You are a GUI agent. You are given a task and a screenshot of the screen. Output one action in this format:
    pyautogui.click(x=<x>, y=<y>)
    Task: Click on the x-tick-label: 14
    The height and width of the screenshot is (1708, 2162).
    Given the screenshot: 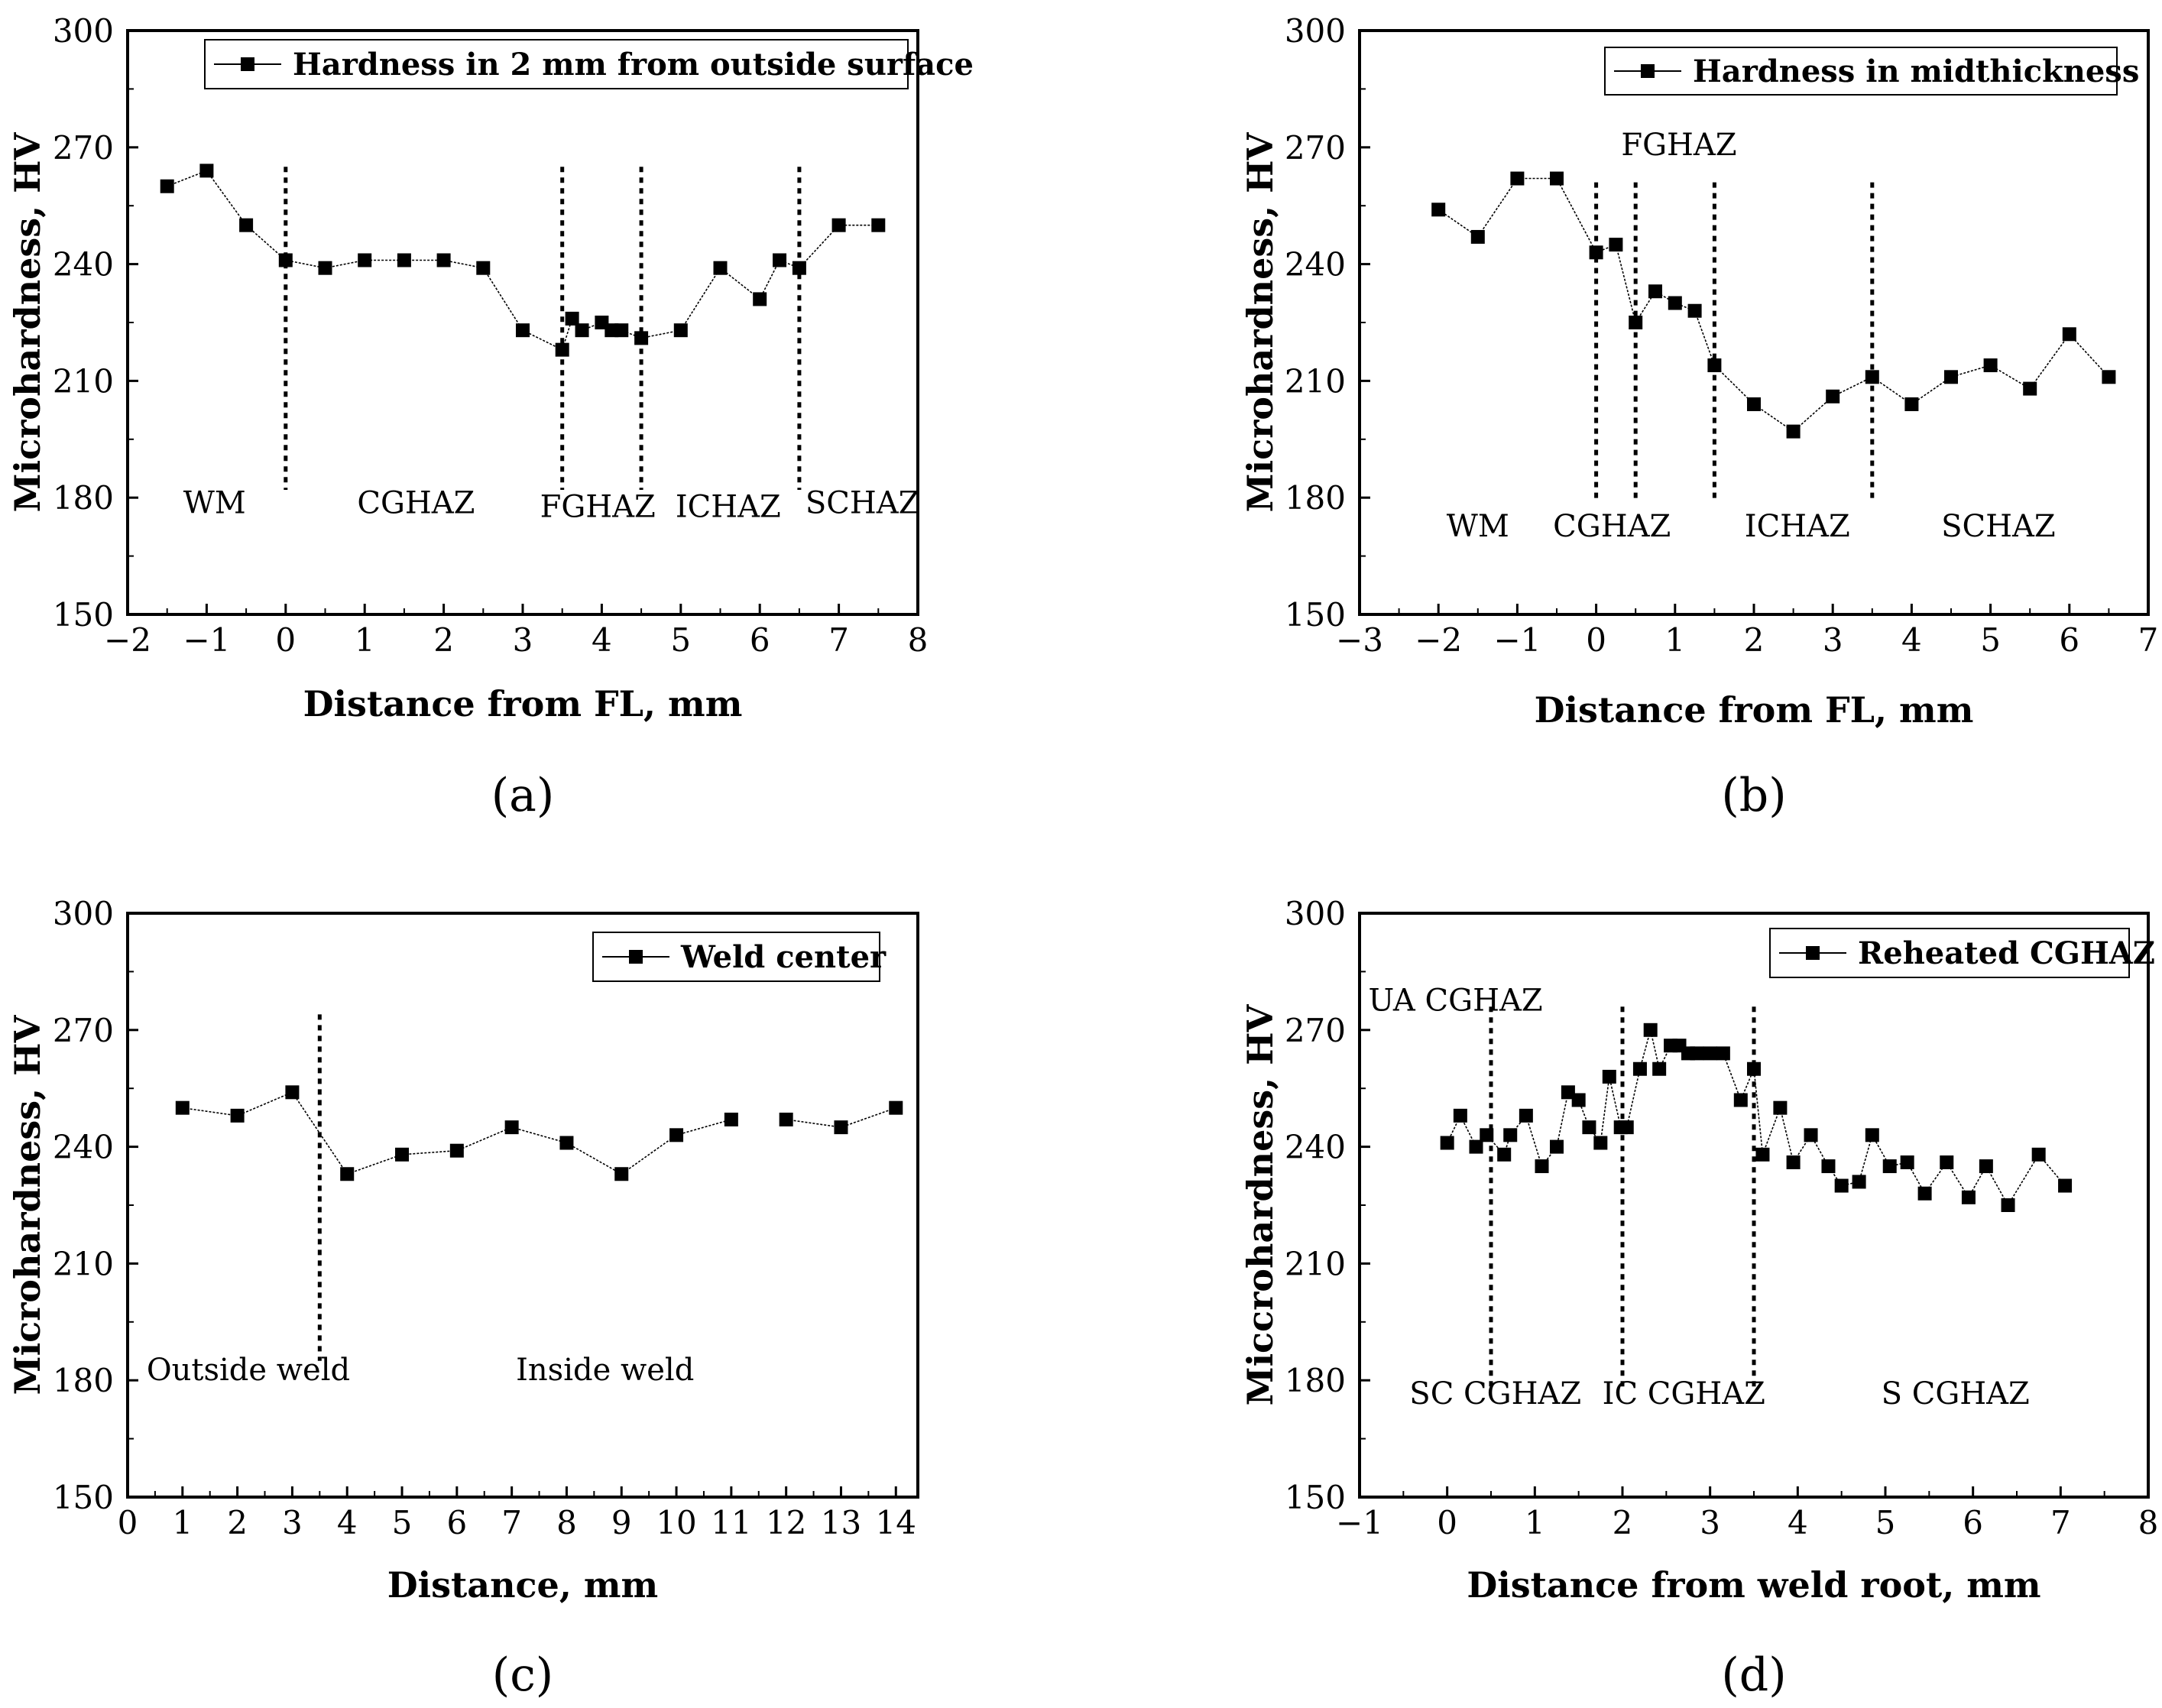 What is the action you would take?
    pyautogui.click(x=896, y=1522)
    